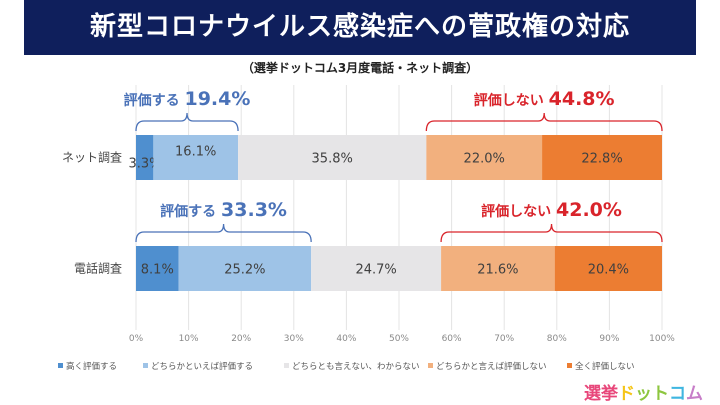 The width and height of the screenshot is (720, 405). I want to click on logo-char: コ, so click(677, 394).